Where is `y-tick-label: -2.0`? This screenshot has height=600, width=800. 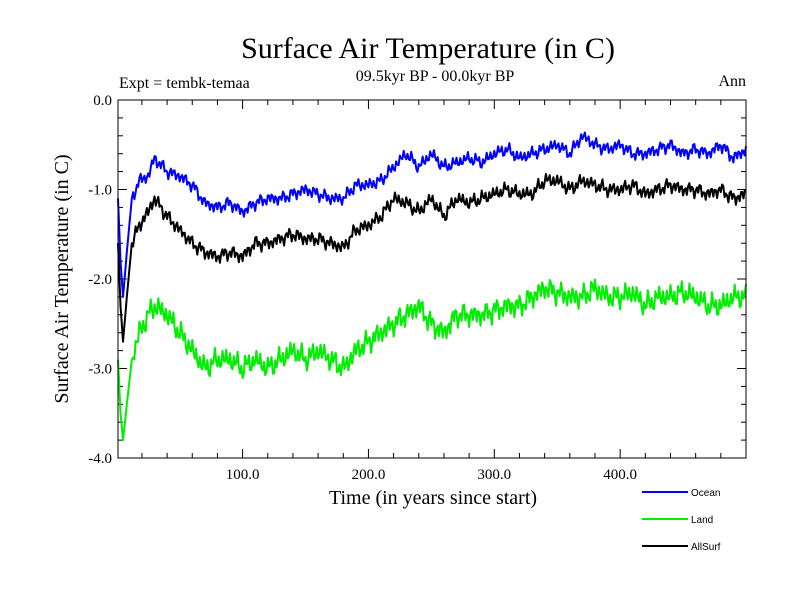
y-tick-label: -2.0 is located at coordinates (100, 280).